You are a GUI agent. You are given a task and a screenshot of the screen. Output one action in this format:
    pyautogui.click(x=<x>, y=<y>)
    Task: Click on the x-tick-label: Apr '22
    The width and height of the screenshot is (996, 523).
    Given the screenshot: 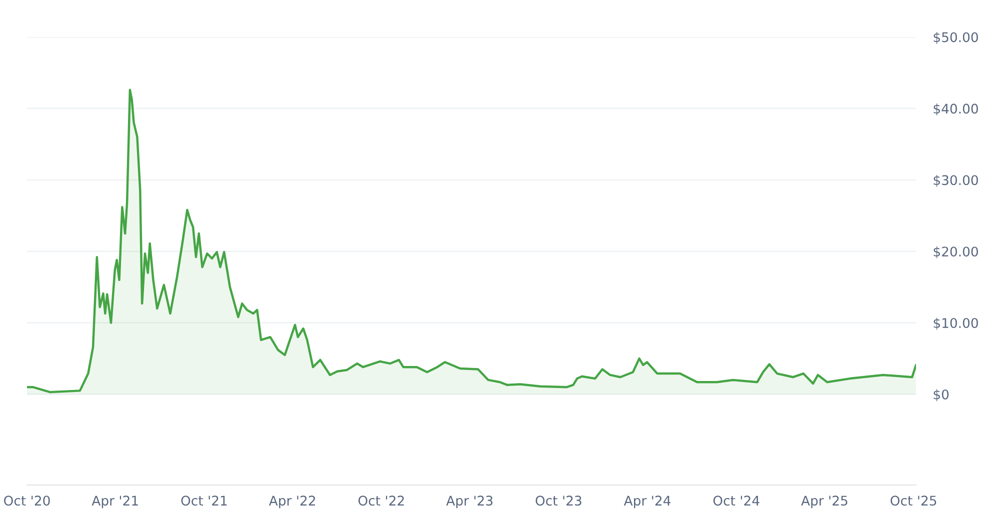 What is the action you would take?
    pyautogui.click(x=291, y=502)
    